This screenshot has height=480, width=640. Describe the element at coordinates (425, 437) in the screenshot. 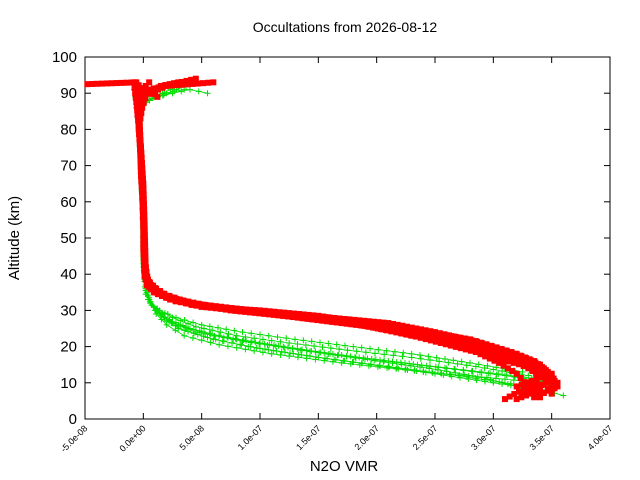

I see `x-tick-label: 2.5e-07` at that location.